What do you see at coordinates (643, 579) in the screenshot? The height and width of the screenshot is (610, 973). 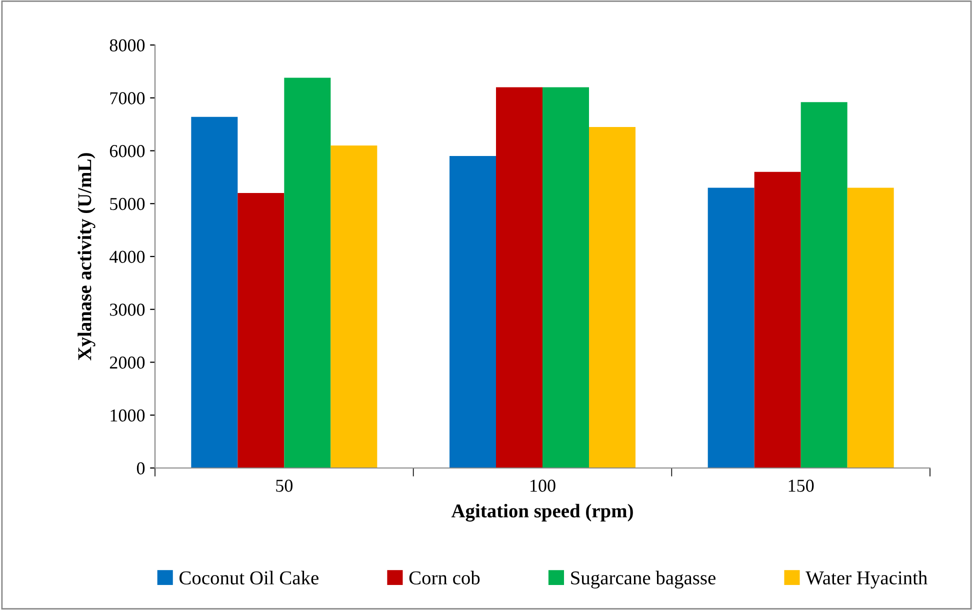 I see `legend-label: Sugarcane bagasse` at bounding box center [643, 579].